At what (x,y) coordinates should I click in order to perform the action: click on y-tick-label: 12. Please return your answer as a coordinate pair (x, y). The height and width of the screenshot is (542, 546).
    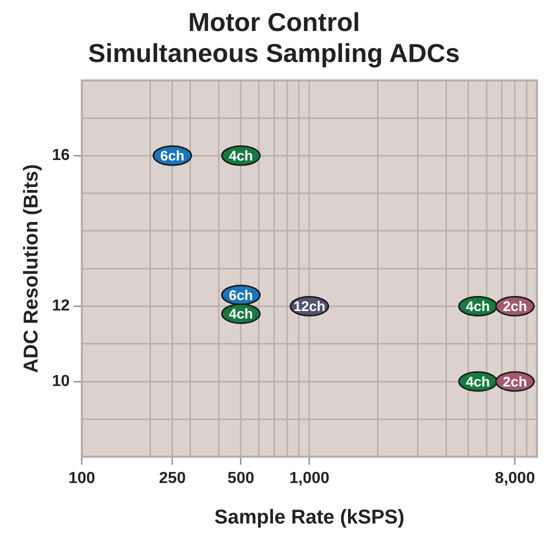
    Looking at the image, I should click on (61, 306).